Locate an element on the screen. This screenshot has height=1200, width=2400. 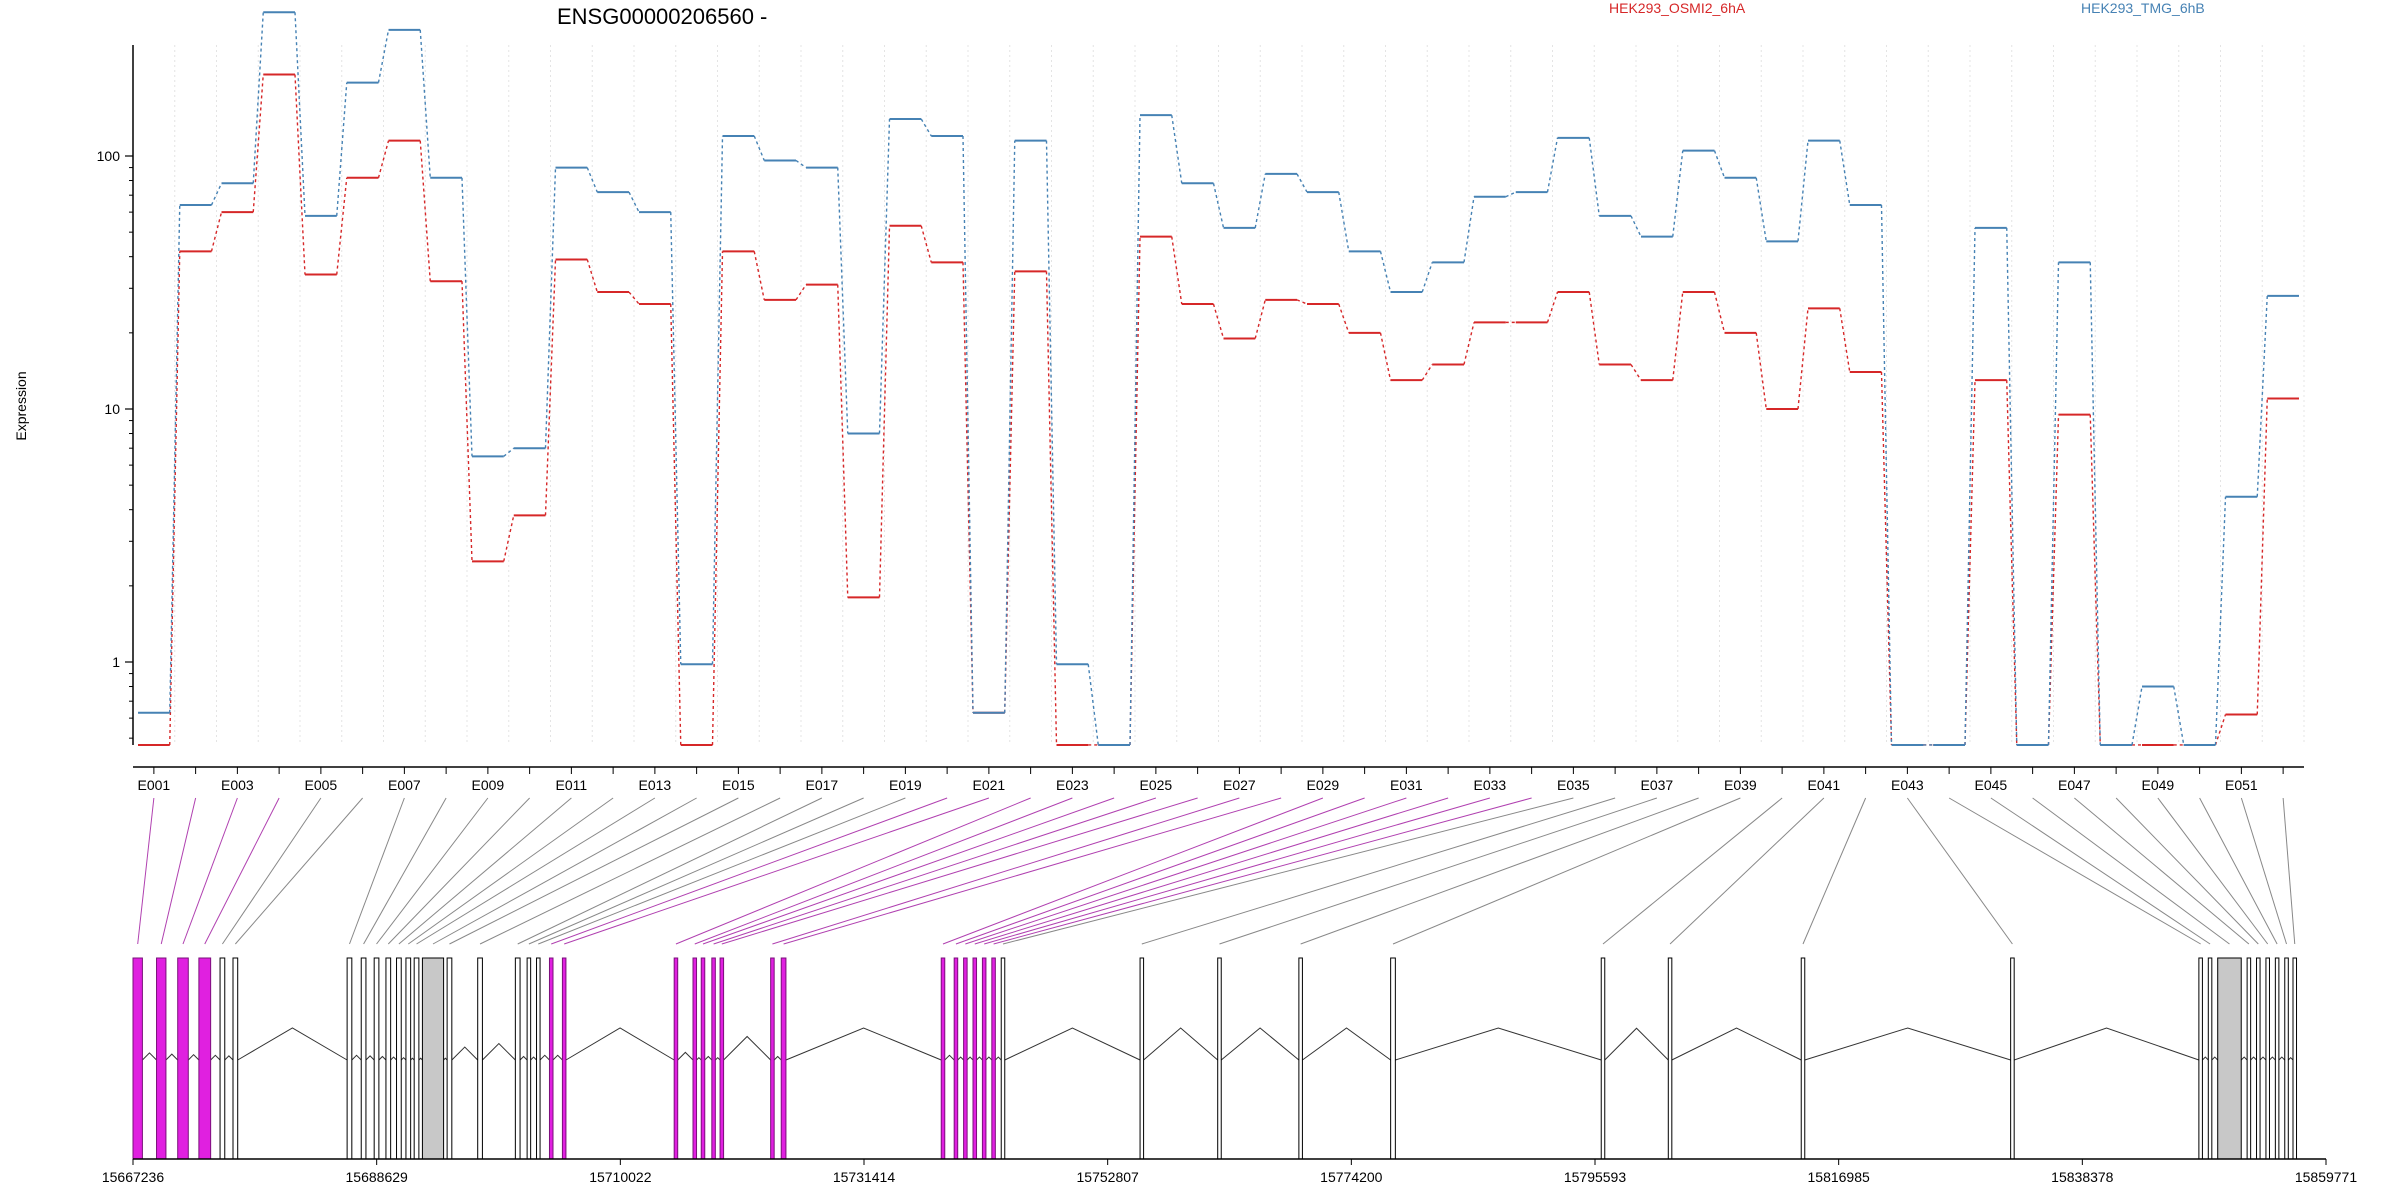
x-tick-label: E017 is located at coordinates (822, 785).